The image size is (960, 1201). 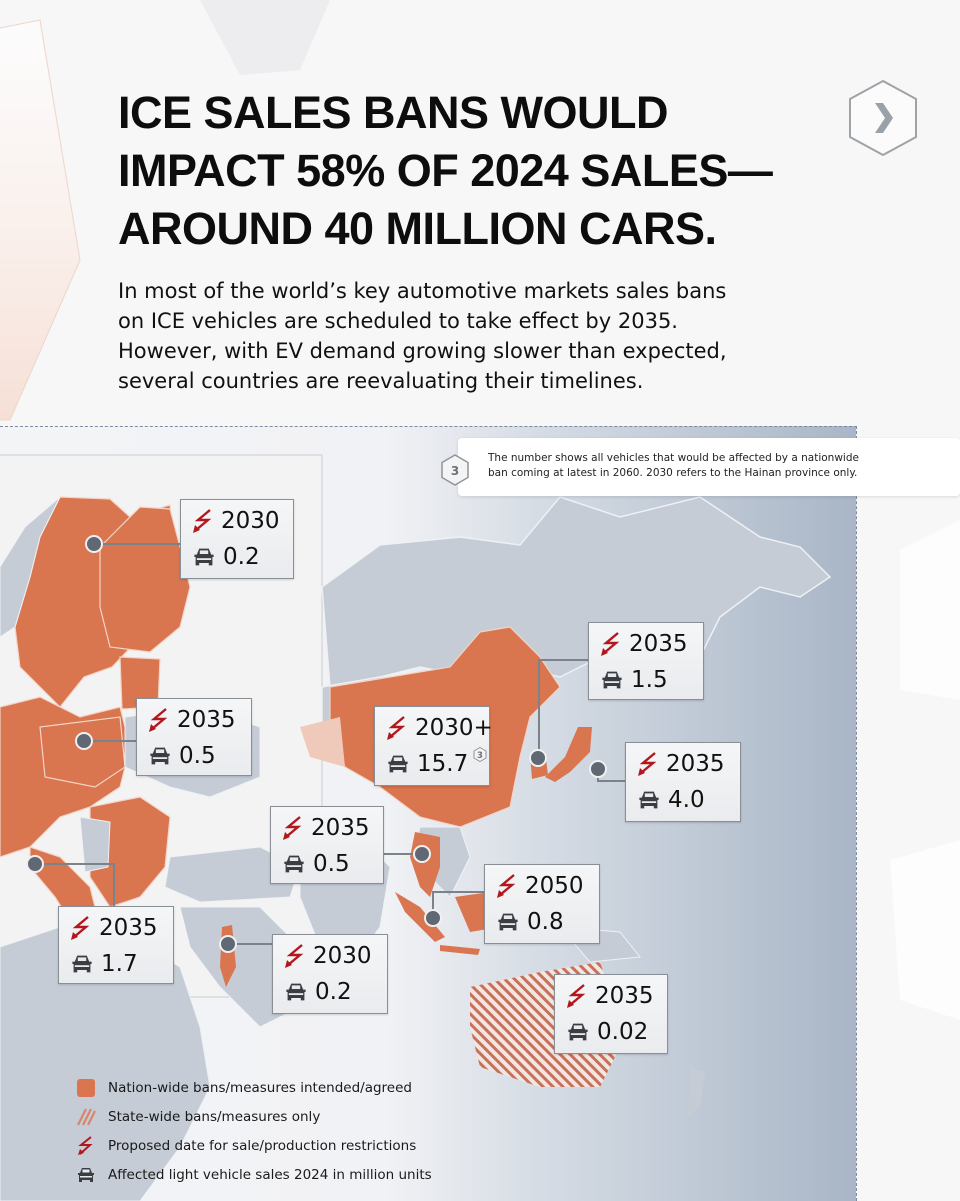 I want to click on callout-year: 2030+, so click(x=454, y=728).